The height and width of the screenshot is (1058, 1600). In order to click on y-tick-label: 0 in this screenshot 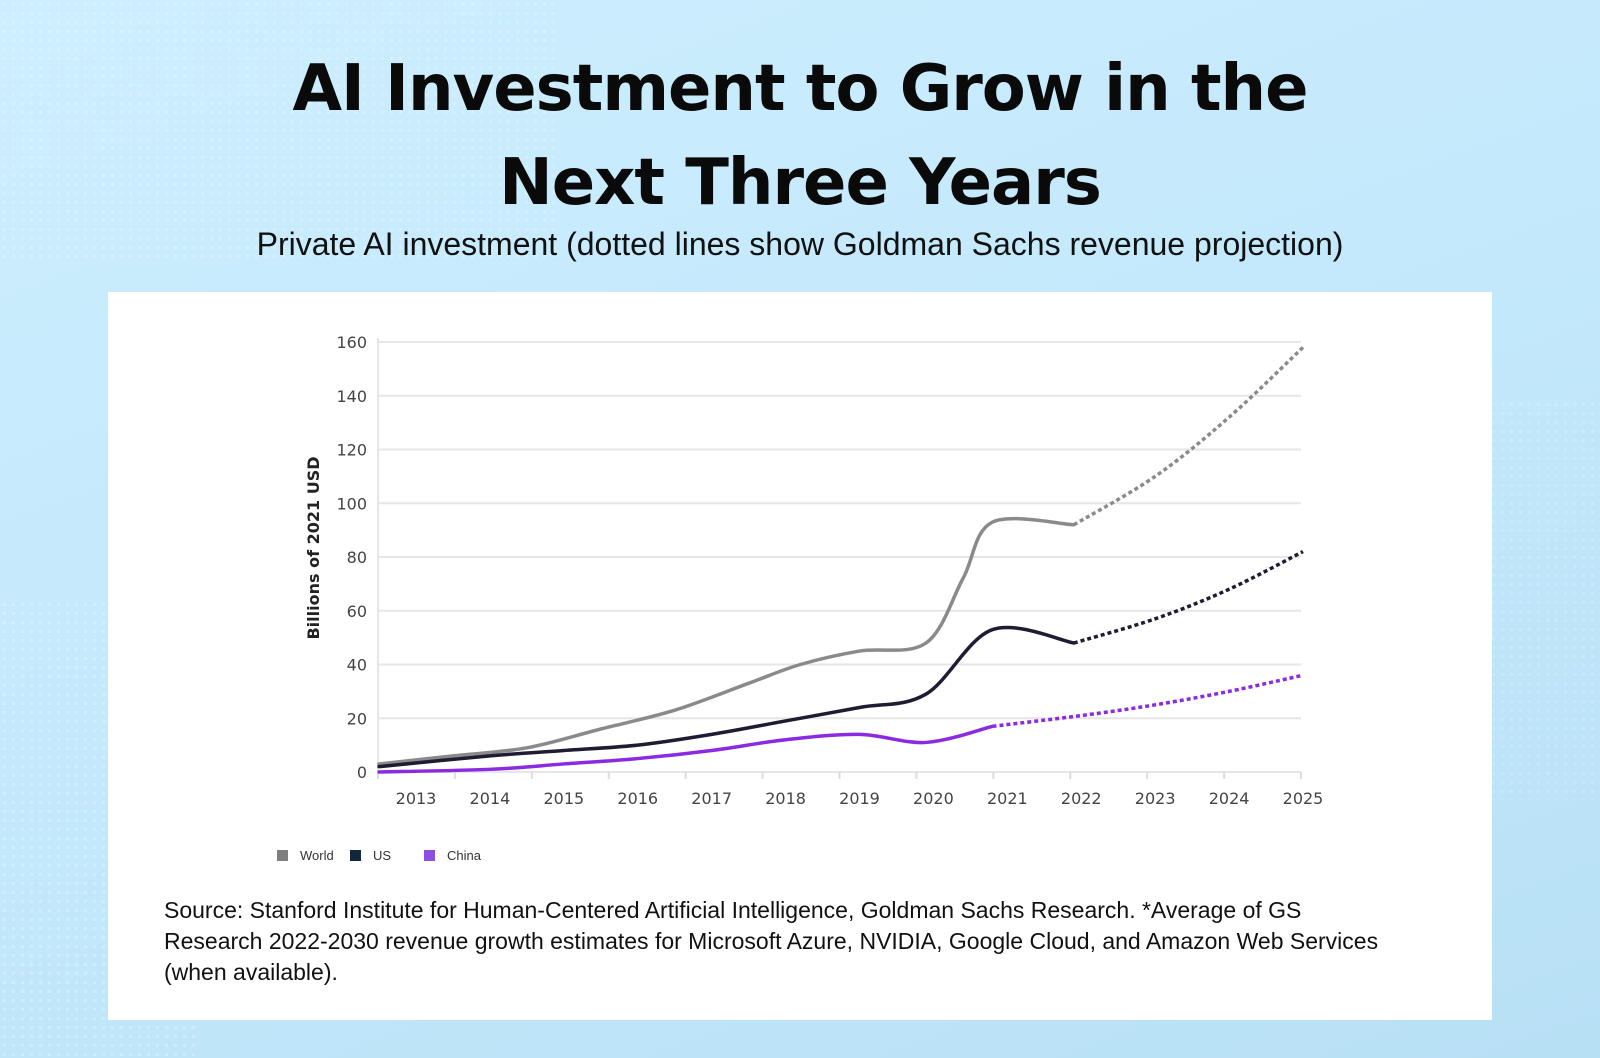, I will do `click(362, 772)`.